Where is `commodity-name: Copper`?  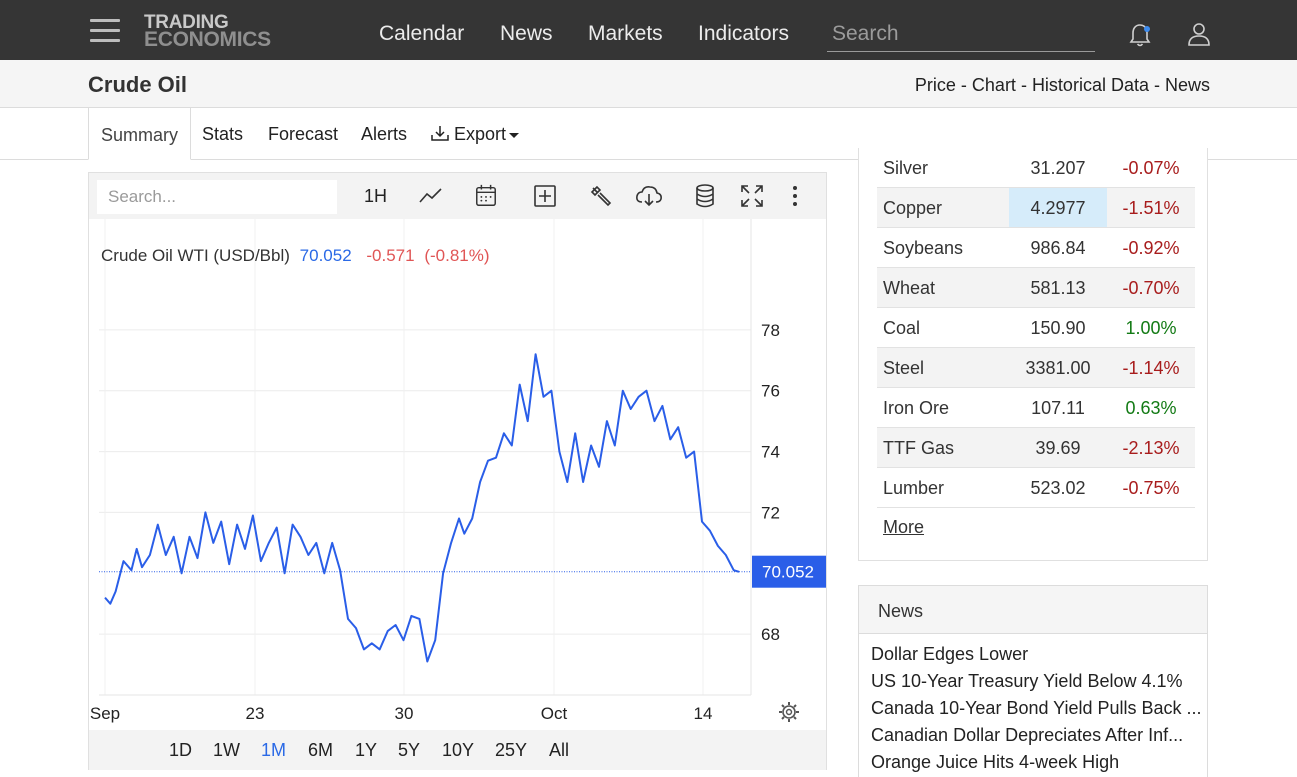 commodity-name: Copper is located at coordinates (913, 208).